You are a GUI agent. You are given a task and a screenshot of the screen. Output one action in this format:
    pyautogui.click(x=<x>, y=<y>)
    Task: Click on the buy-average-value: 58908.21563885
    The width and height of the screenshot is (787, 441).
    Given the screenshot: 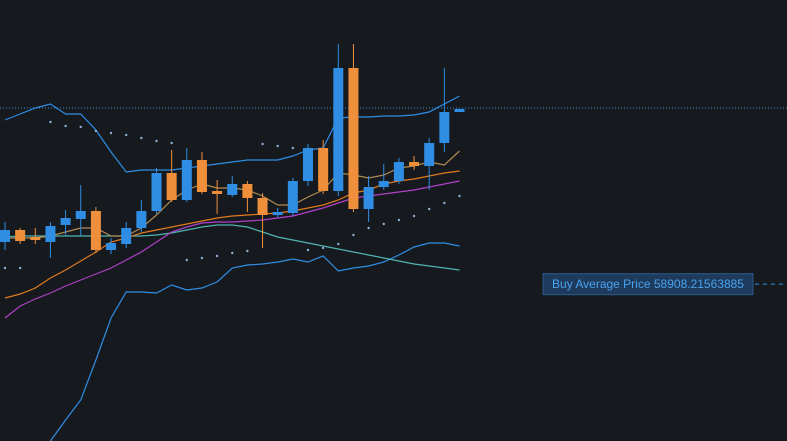 What is the action you would take?
    pyautogui.click(x=699, y=284)
    